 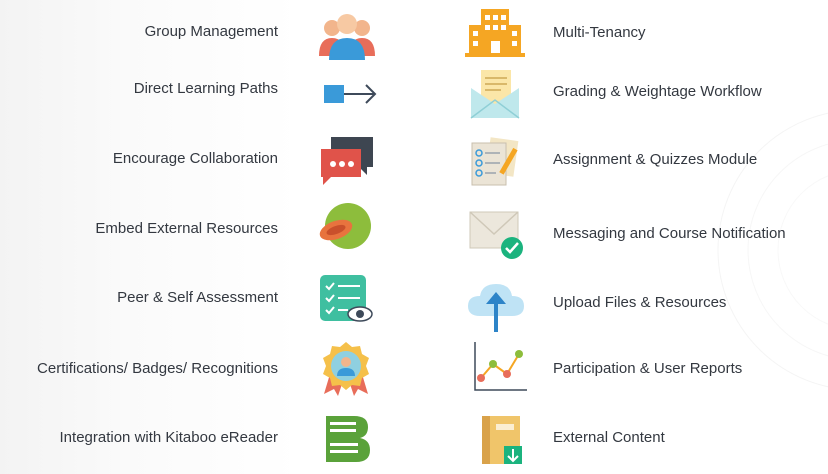 What do you see at coordinates (197, 297) in the screenshot?
I see `feature-label-peer-self-assessment: Peer & Self Assessment` at bounding box center [197, 297].